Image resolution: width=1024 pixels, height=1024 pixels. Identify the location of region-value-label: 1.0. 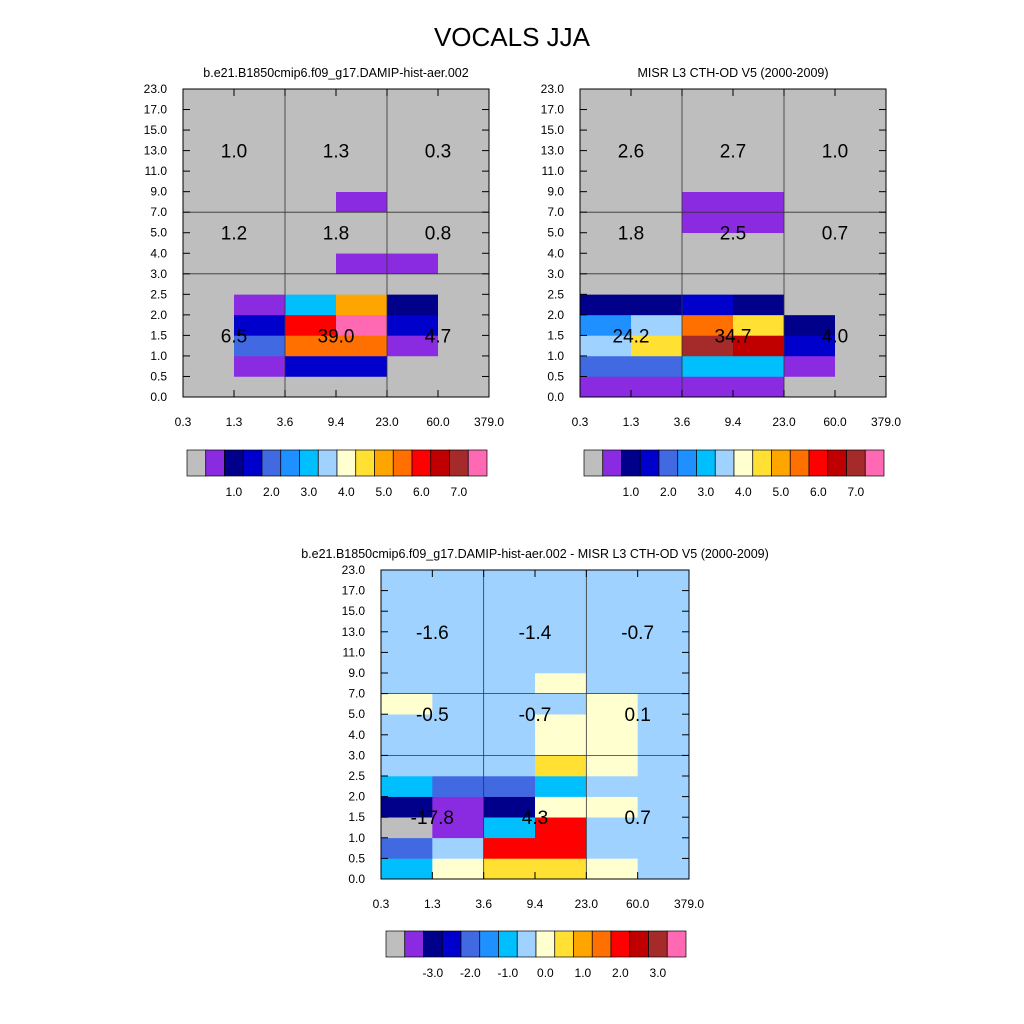
(234, 152).